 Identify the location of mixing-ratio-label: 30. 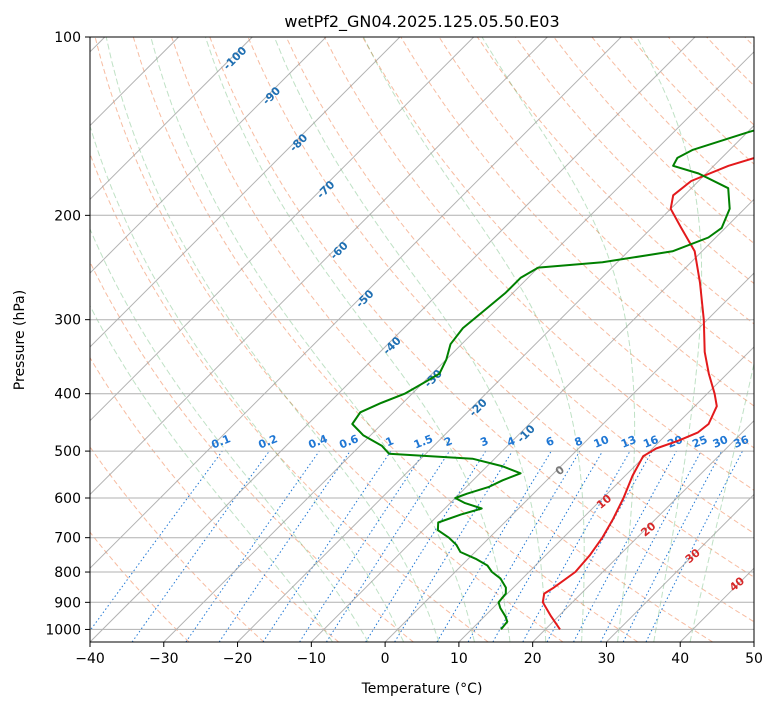
(720, 442).